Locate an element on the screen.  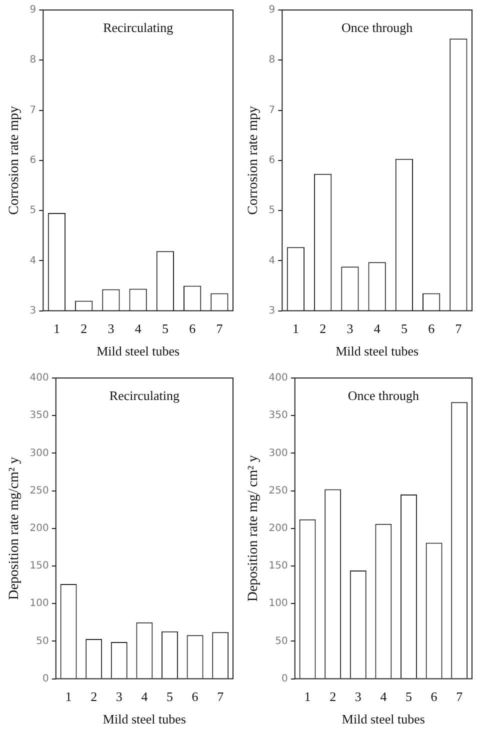
y-axis-title: Deposition rate mg/cm² y is located at coordinates (14, 528).